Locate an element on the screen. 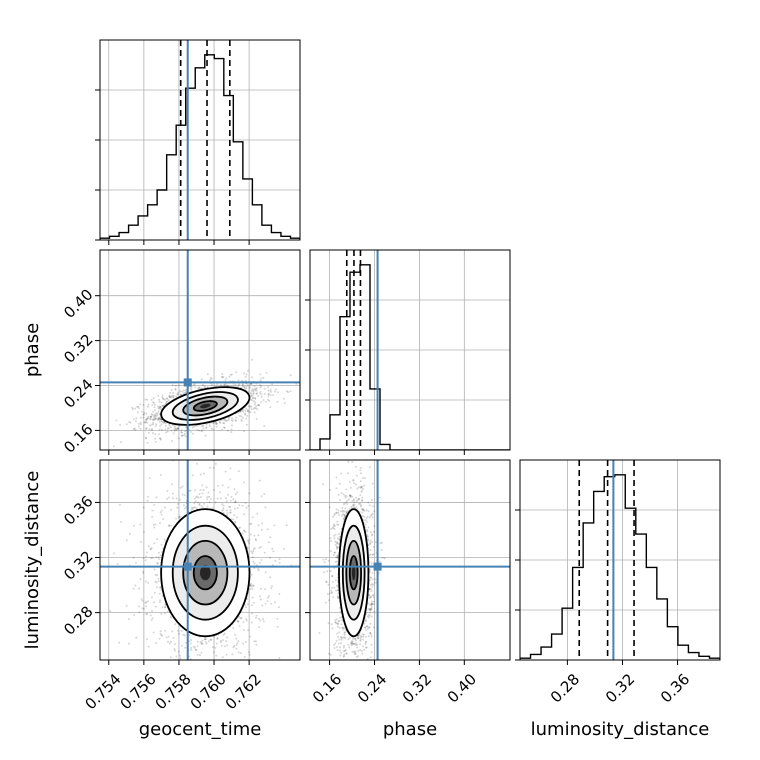  panel-hist-phase is located at coordinates (410, 350).